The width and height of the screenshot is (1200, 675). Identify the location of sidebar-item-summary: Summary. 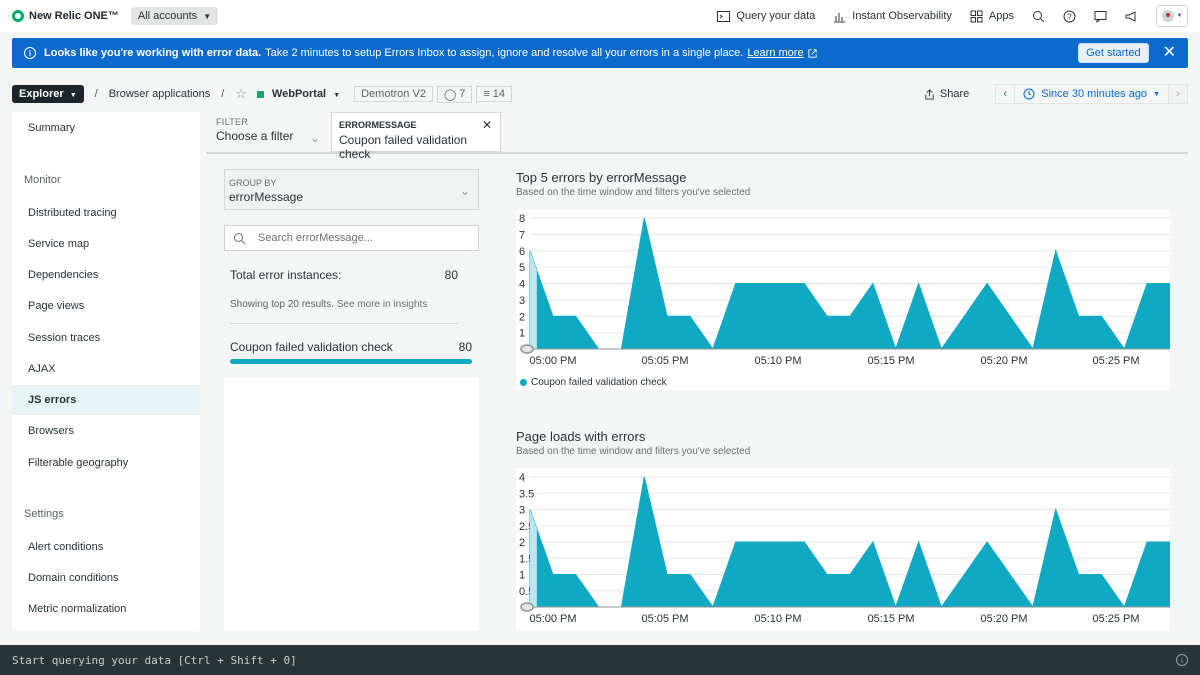
(52, 128).